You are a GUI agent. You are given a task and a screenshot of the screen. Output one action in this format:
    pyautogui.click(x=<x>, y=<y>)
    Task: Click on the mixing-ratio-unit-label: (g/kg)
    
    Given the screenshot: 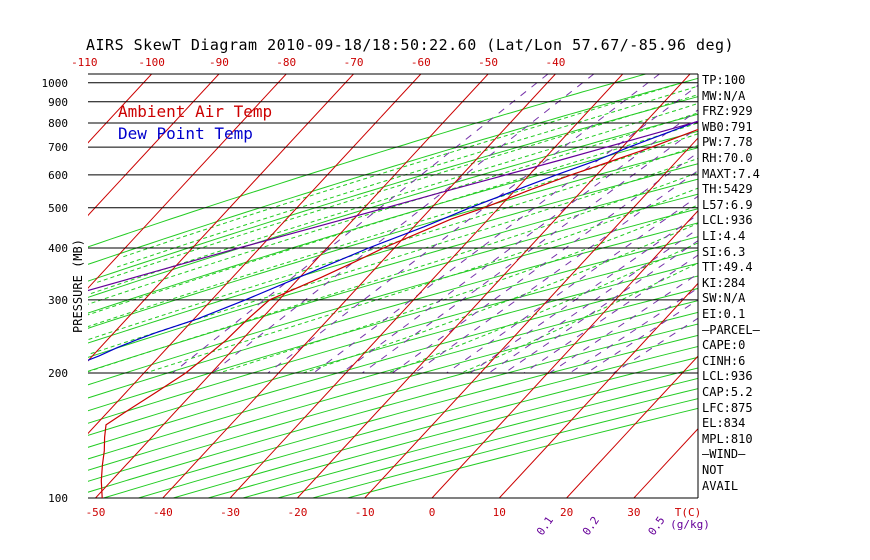 What is the action you would take?
    pyautogui.click(x=690, y=524)
    